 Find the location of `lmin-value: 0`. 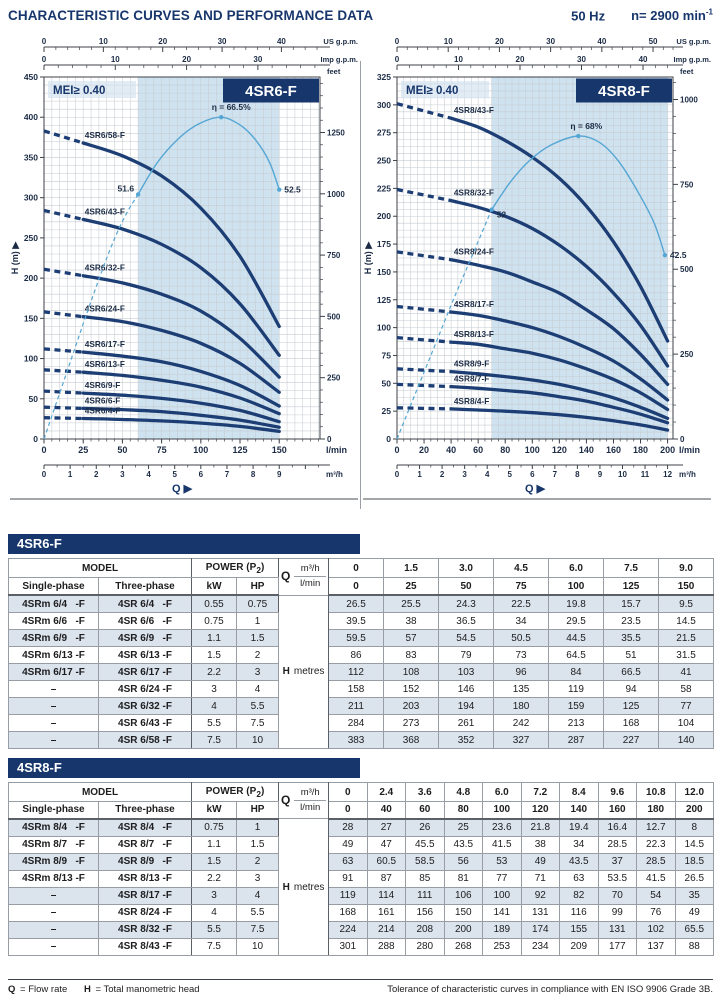

lmin-value: 0 is located at coordinates (356, 587).